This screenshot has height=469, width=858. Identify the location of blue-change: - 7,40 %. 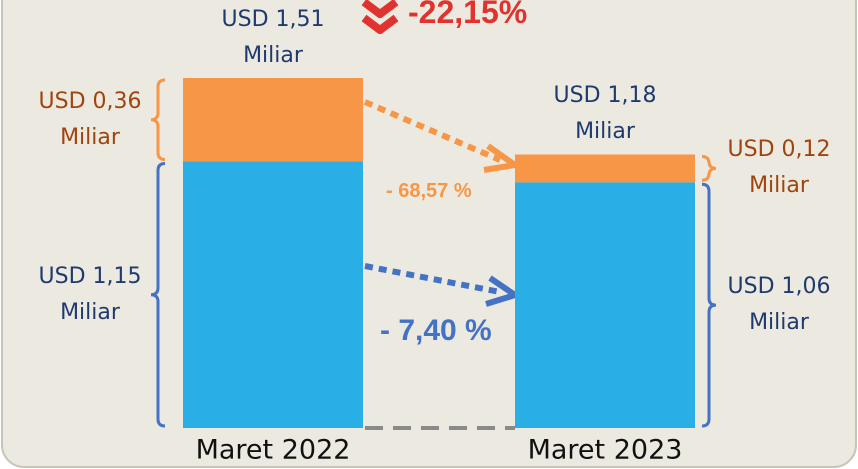
(436, 330).